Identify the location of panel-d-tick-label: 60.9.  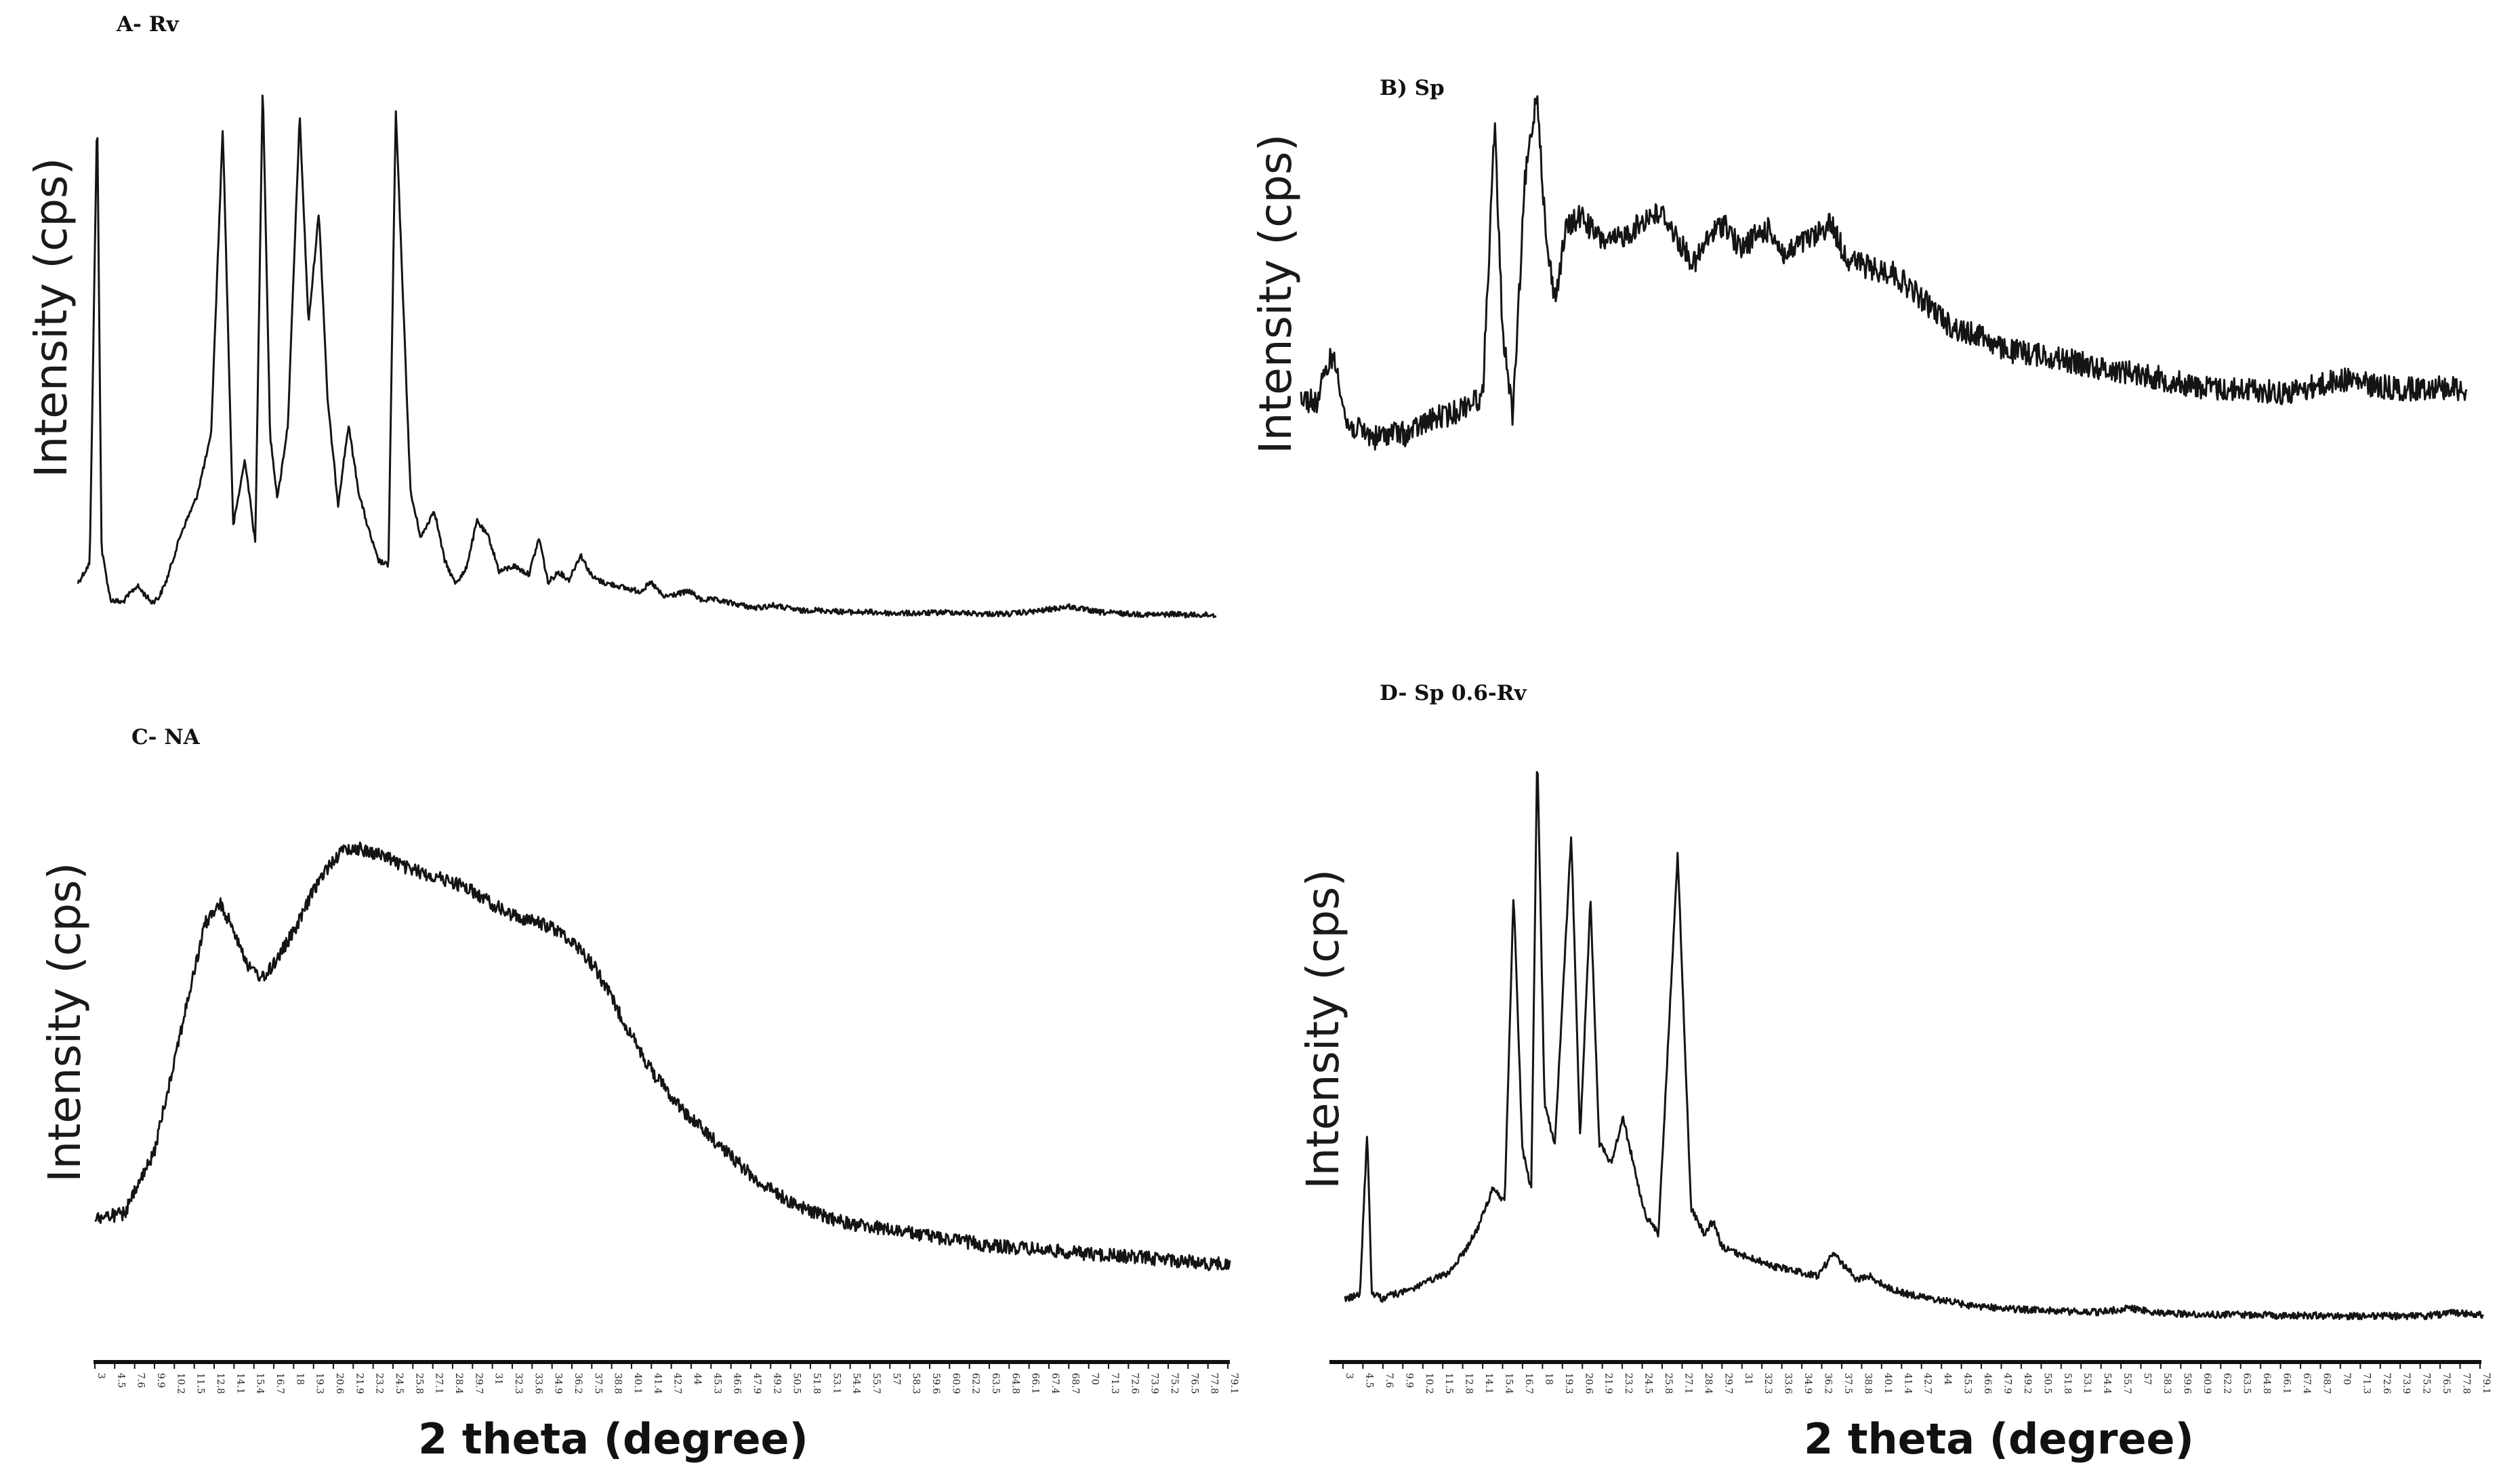
(2207, 1383).